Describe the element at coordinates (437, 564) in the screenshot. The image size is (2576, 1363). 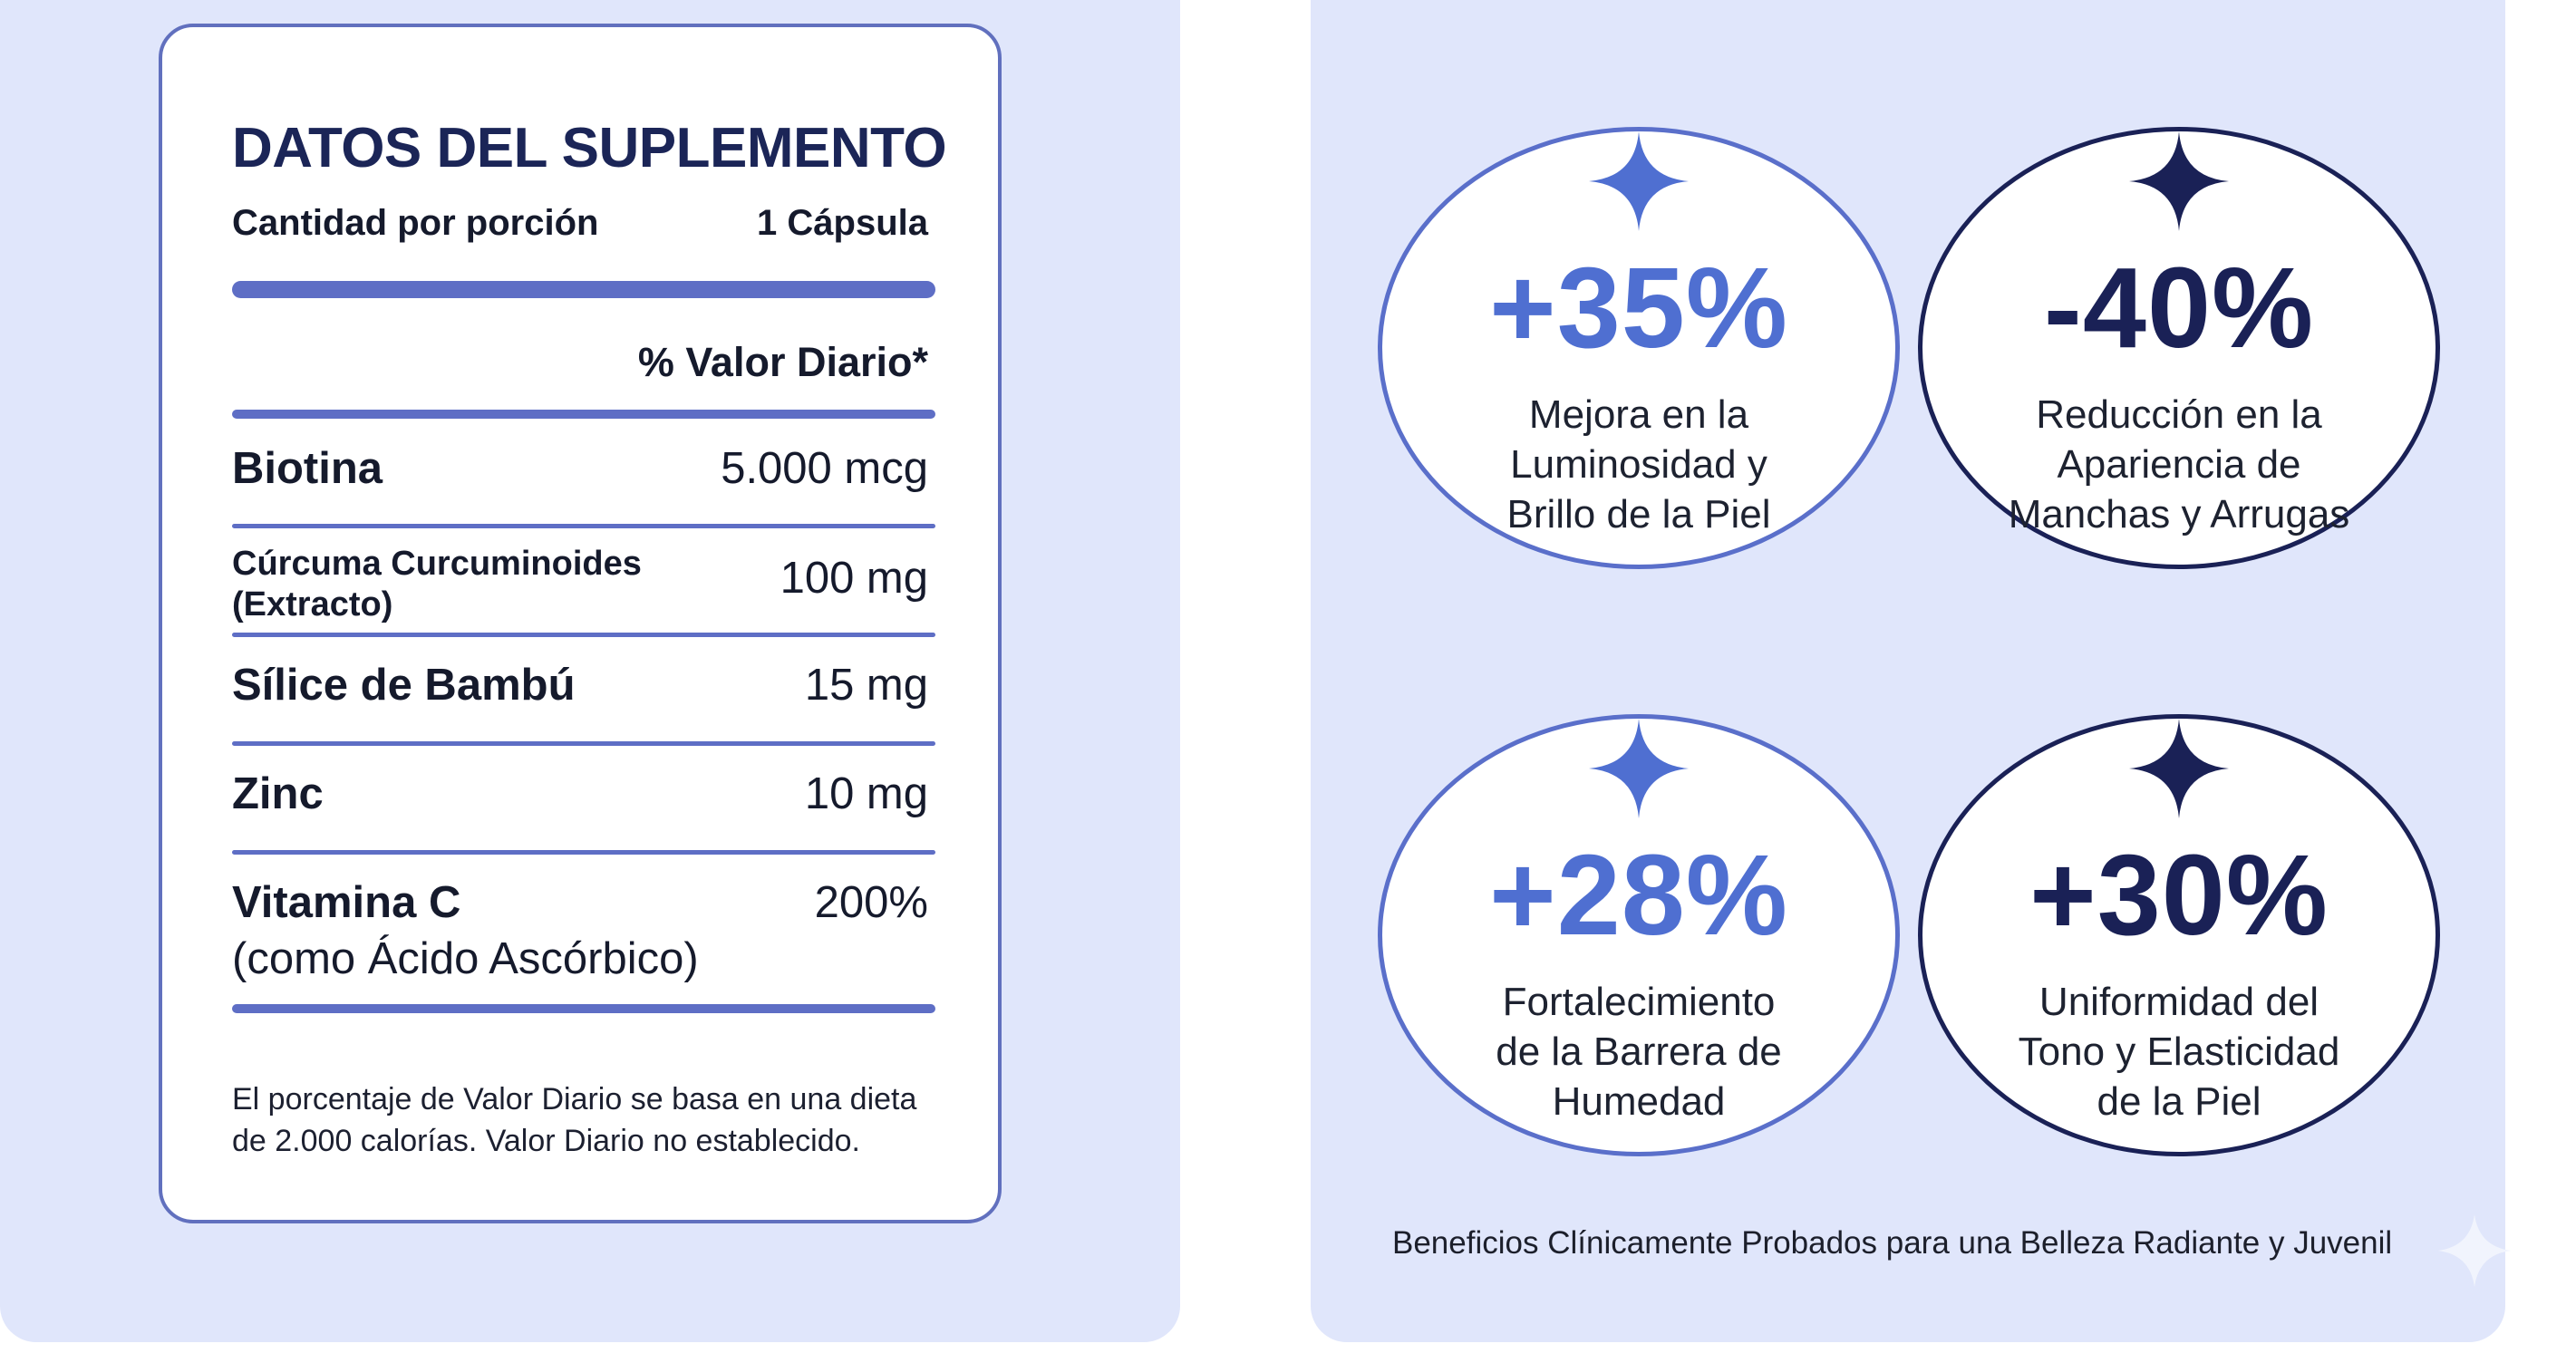
I see `nutrient-name-curcuma-line1: Cúrcuma Curcuminoides` at that location.